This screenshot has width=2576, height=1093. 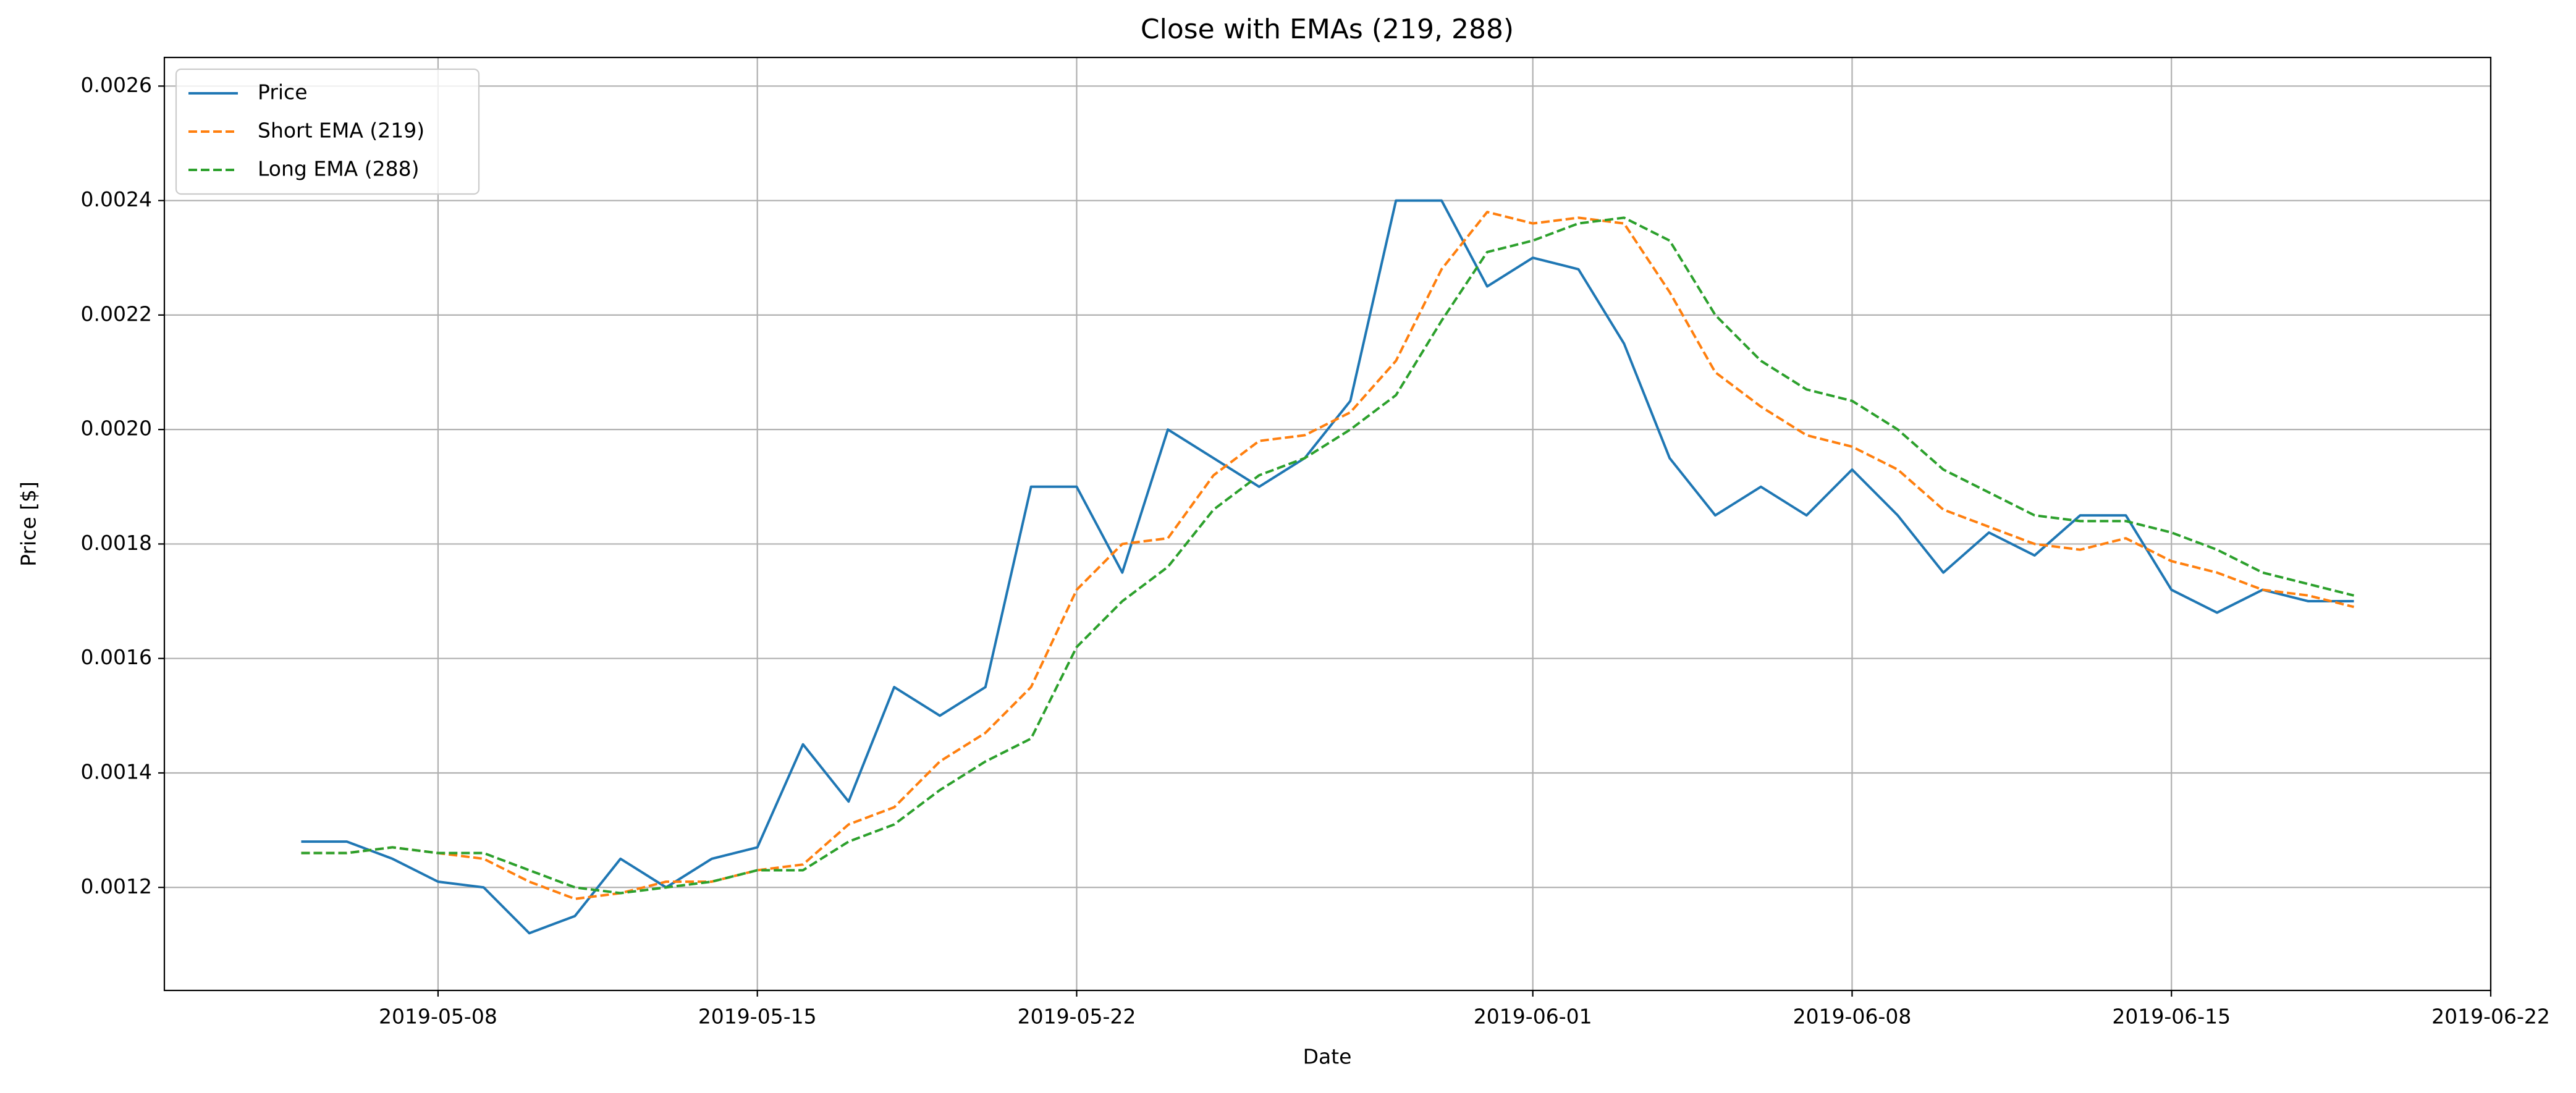 What do you see at coordinates (116, 85) in the screenshot?
I see `y-tick-label: 0.0026` at bounding box center [116, 85].